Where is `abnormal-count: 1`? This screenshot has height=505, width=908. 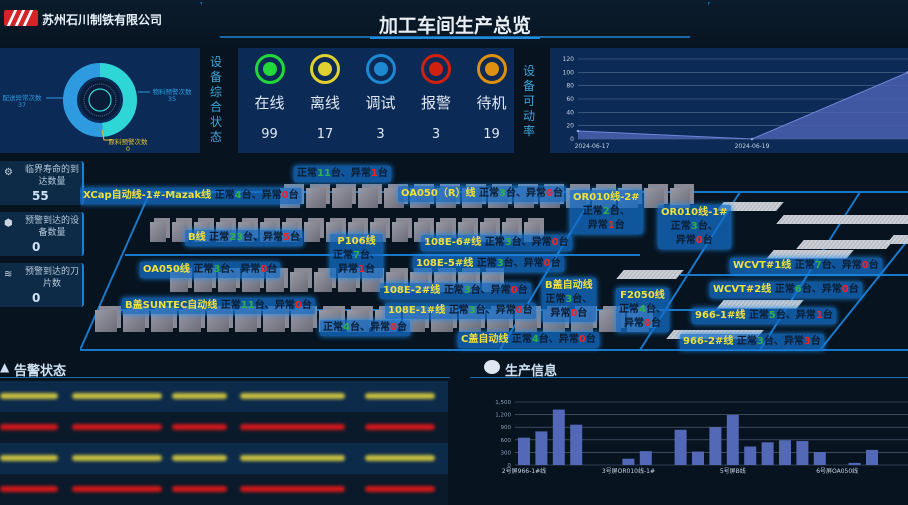
abnormal-count: 1 is located at coordinates (611, 225).